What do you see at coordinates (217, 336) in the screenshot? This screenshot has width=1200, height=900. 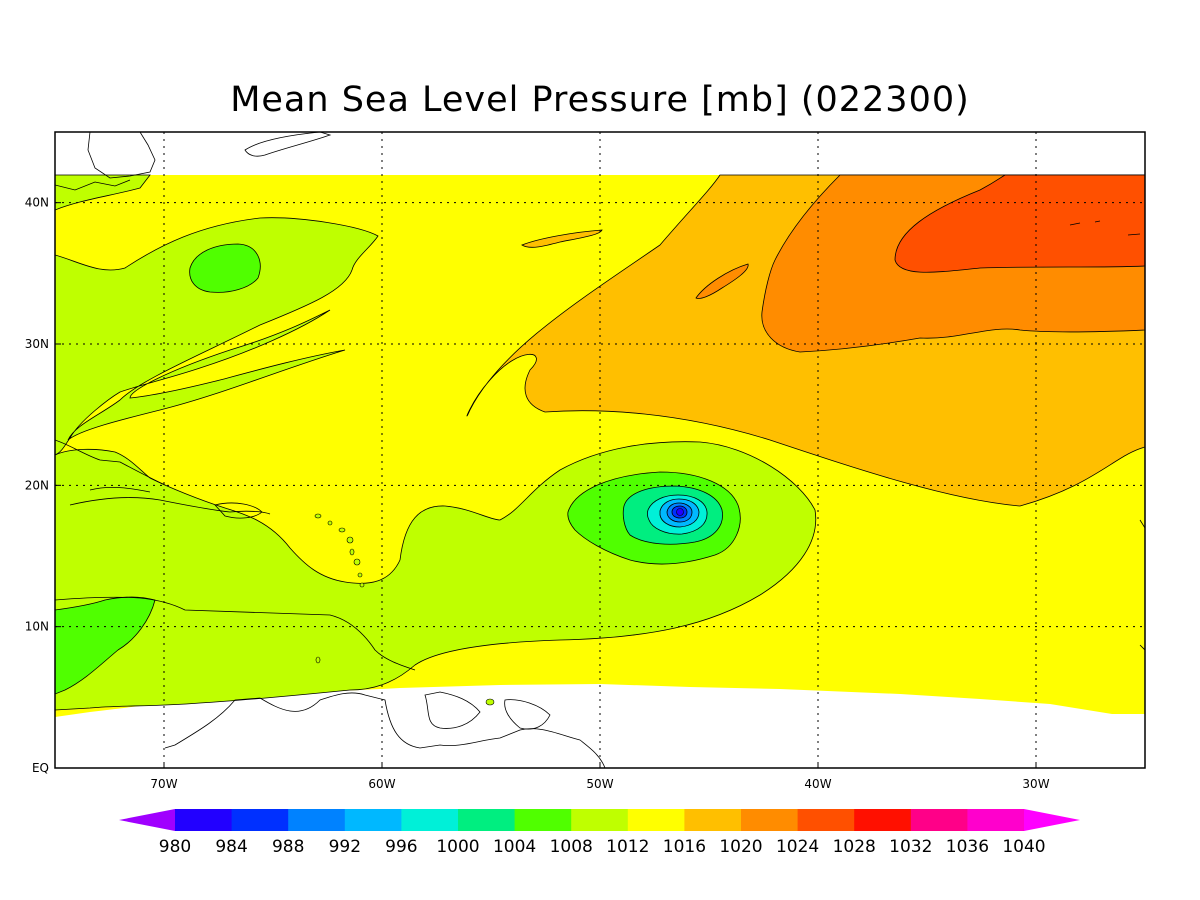 I see `band-1008-central` at bounding box center [217, 336].